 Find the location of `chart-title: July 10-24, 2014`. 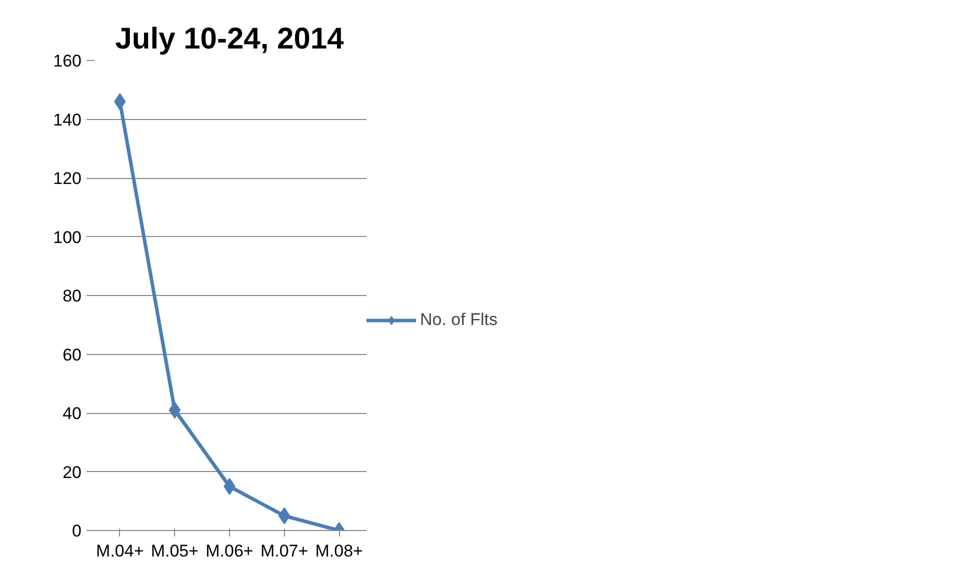

chart-title: July 10-24, 2014 is located at coordinates (229, 39).